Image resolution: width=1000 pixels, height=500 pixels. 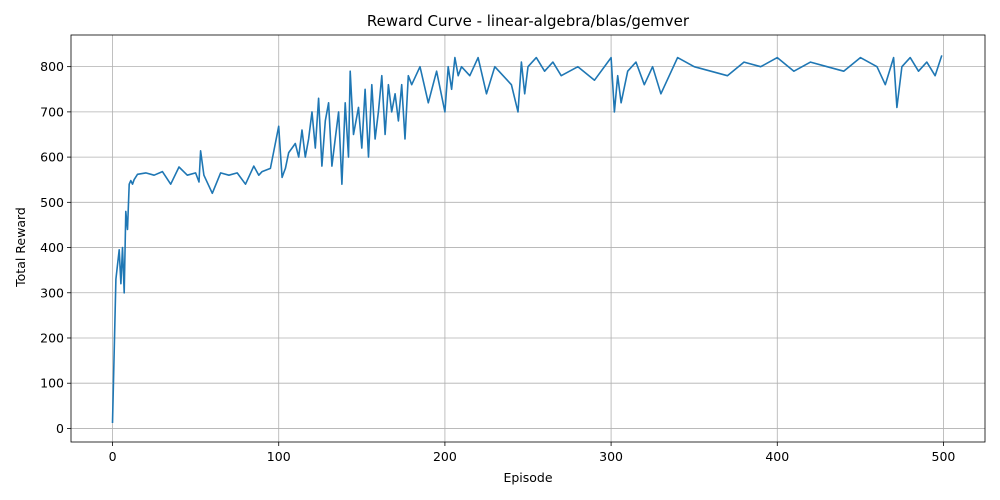 What do you see at coordinates (445, 456) in the screenshot?
I see `x-tick-label: 200` at bounding box center [445, 456].